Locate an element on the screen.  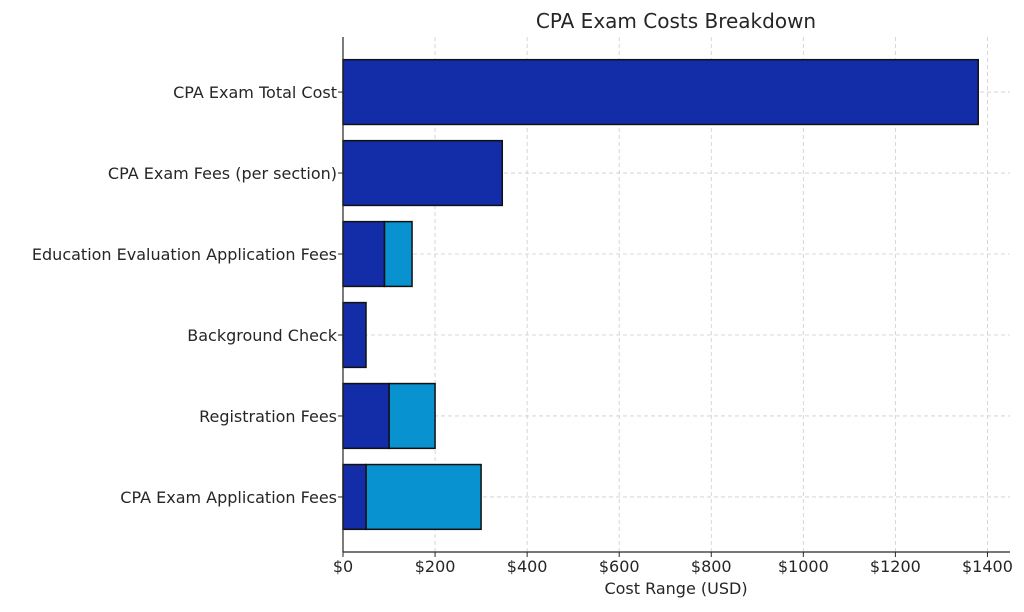
x-tick-label: $200 is located at coordinates (435, 566).